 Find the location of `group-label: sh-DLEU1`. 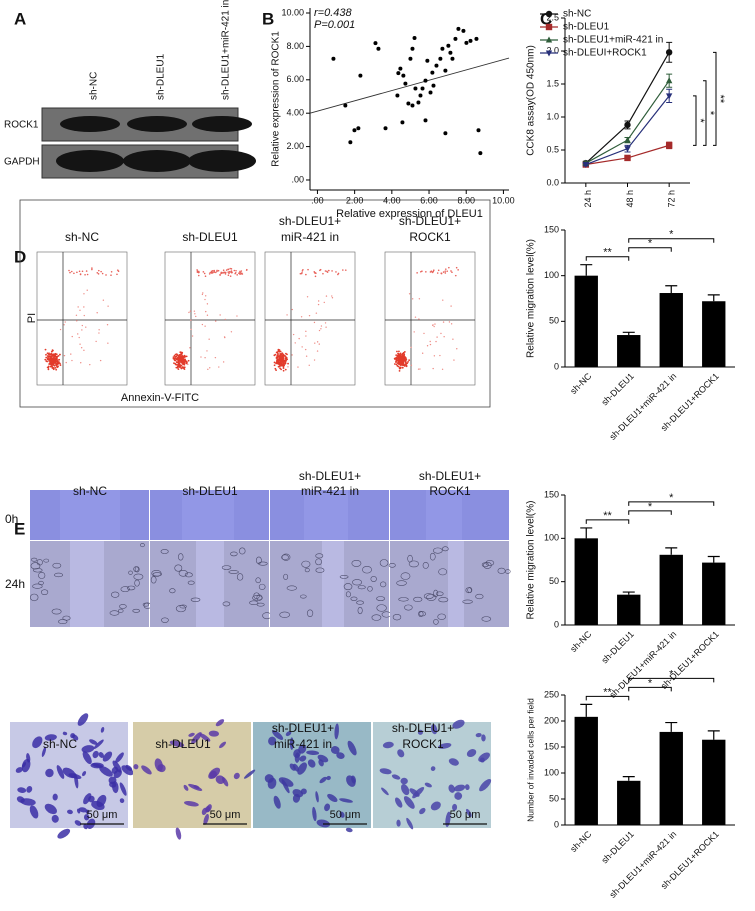

group-label: sh-DLEU1 is located at coordinates (210, 491).